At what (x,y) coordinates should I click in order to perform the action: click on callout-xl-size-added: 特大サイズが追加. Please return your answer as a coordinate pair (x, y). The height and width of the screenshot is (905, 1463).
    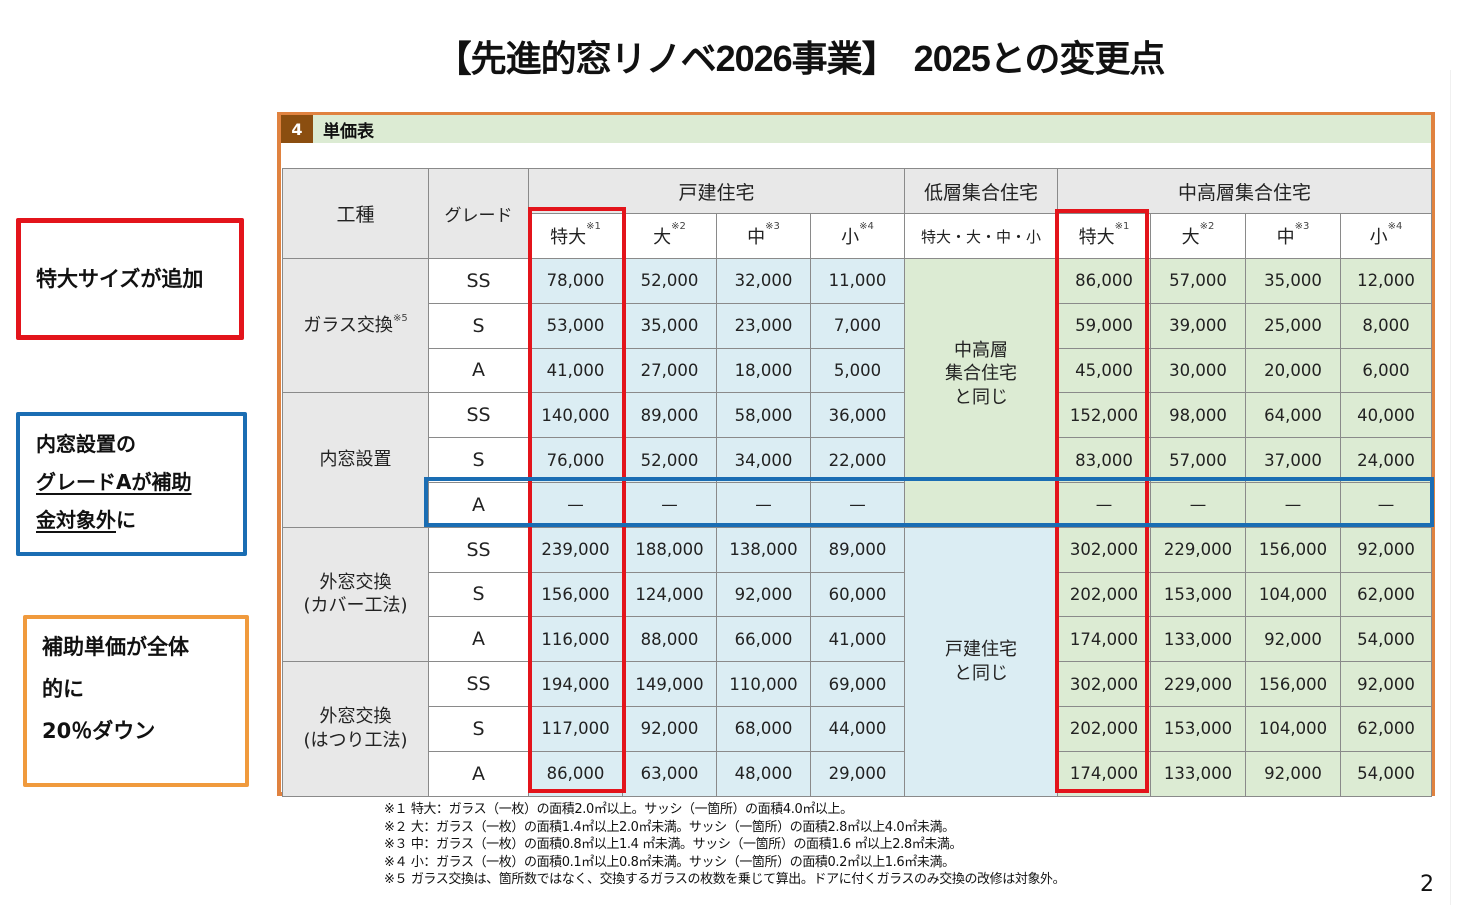
    Looking at the image, I should click on (130, 279).